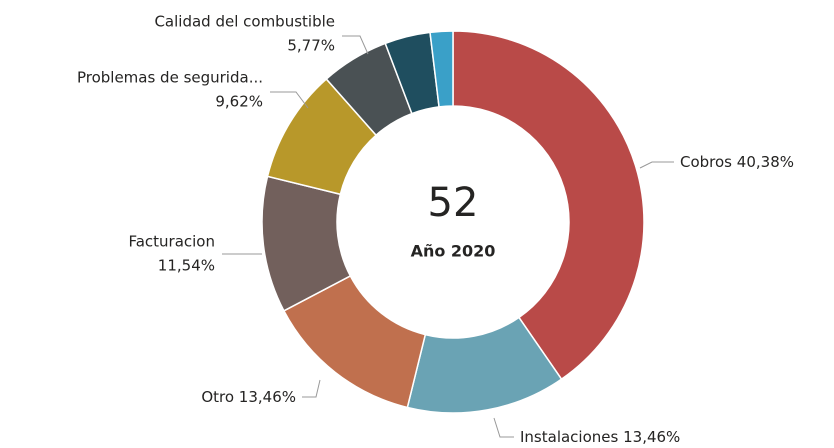 Image resolution: width=834 pixels, height=448 pixels. I want to click on slice-value-label: 40,38%, so click(765, 162).